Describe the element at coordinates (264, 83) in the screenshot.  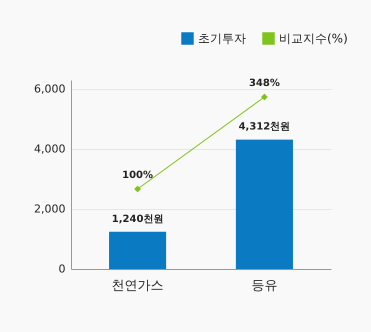
I see `data-label: 348%` at that location.